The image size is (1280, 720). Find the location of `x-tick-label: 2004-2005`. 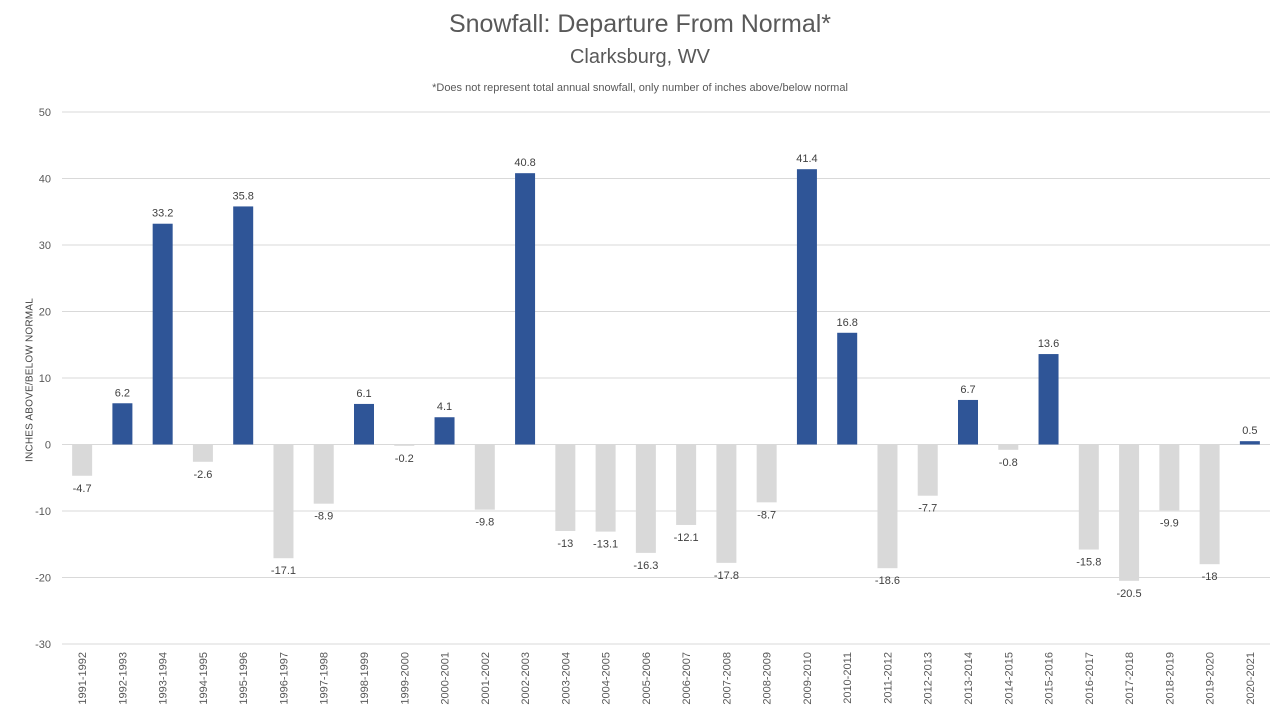

x-tick-label: 2004-2005 is located at coordinates (607, 678).